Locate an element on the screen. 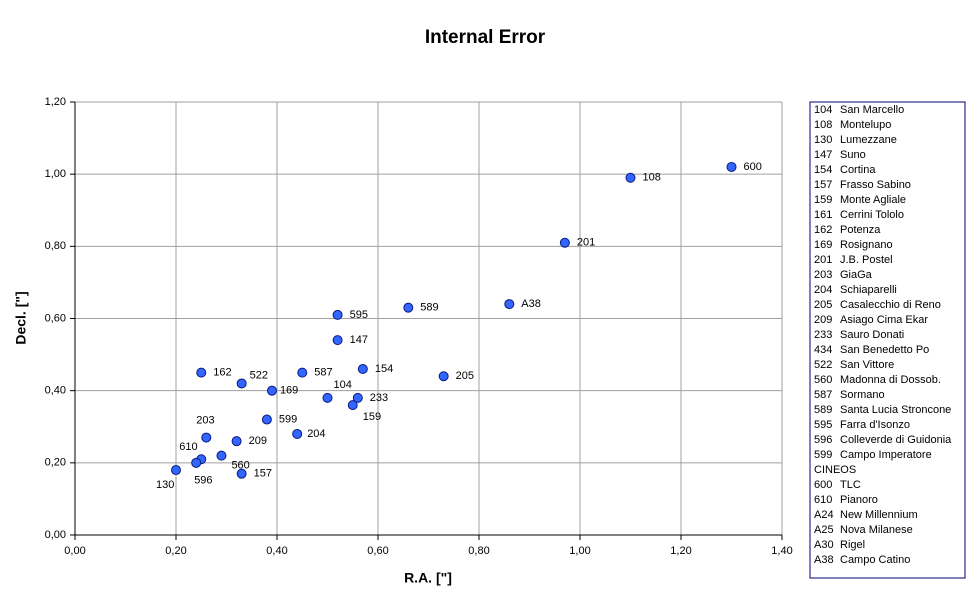  legend-code: CINEOS is located at coordinates (835, 470).